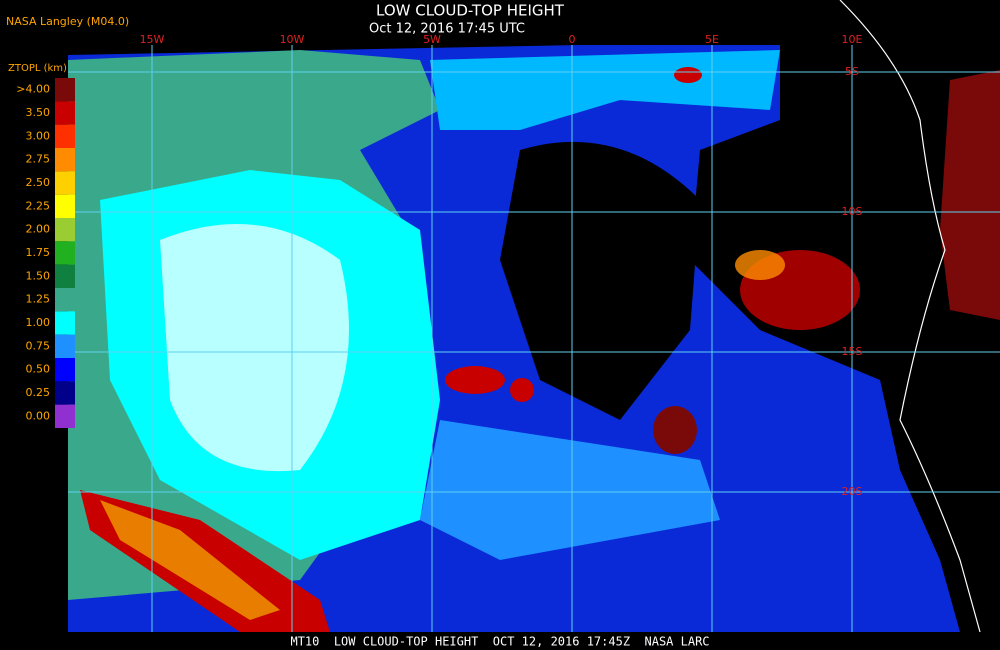 The width and height of the screenshot is (1000, 650). I want to click on legend-label: 0.25, so click(38, 392).